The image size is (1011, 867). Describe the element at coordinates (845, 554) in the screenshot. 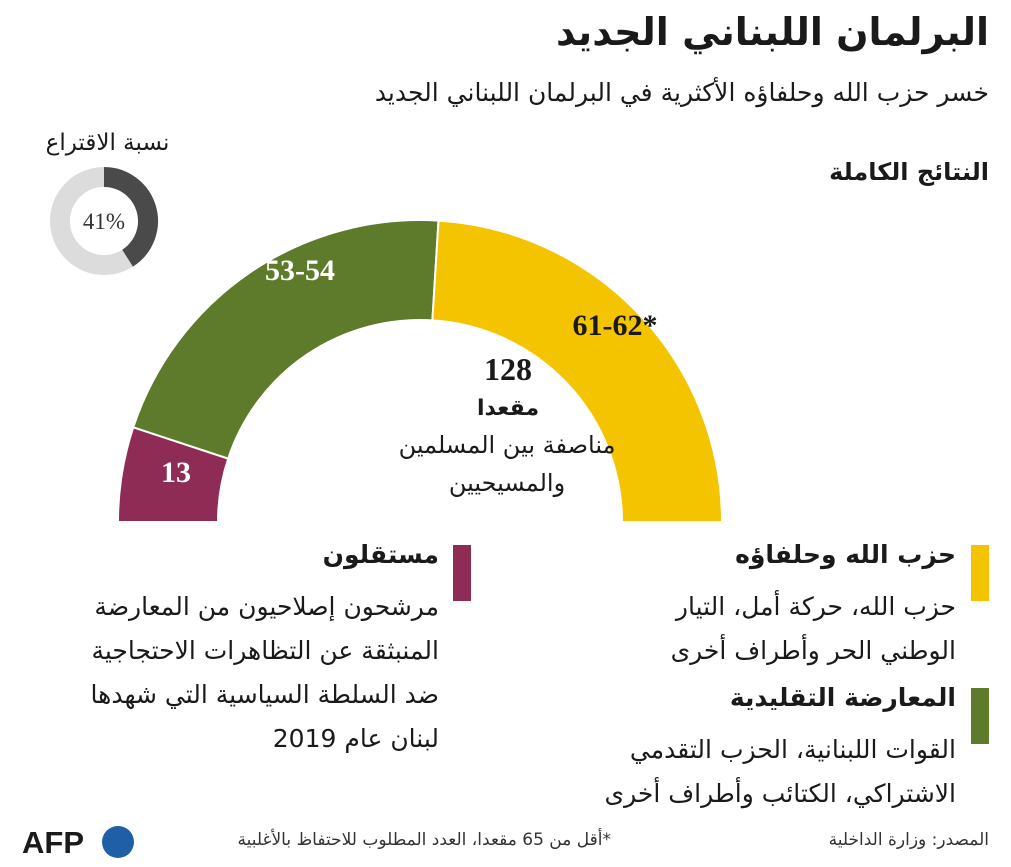

I see `legend-title-hezbollah: حزب الله وحلفاؤه` at that location.